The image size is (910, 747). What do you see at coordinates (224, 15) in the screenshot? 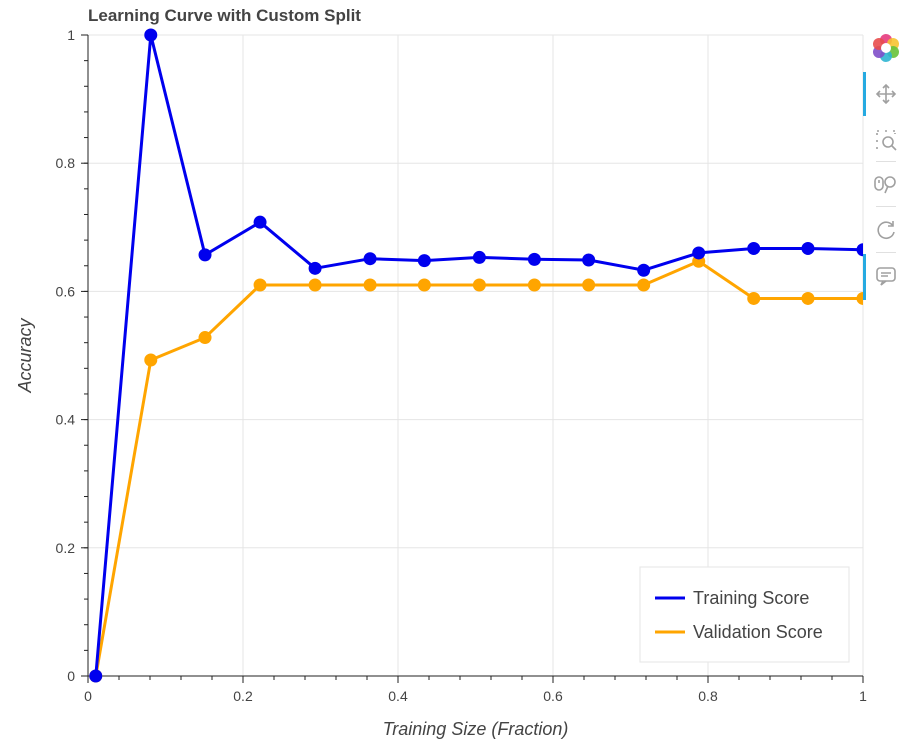
I see `chart-title: Learning Curve with Custom Split` at bounding box center [224, 15].